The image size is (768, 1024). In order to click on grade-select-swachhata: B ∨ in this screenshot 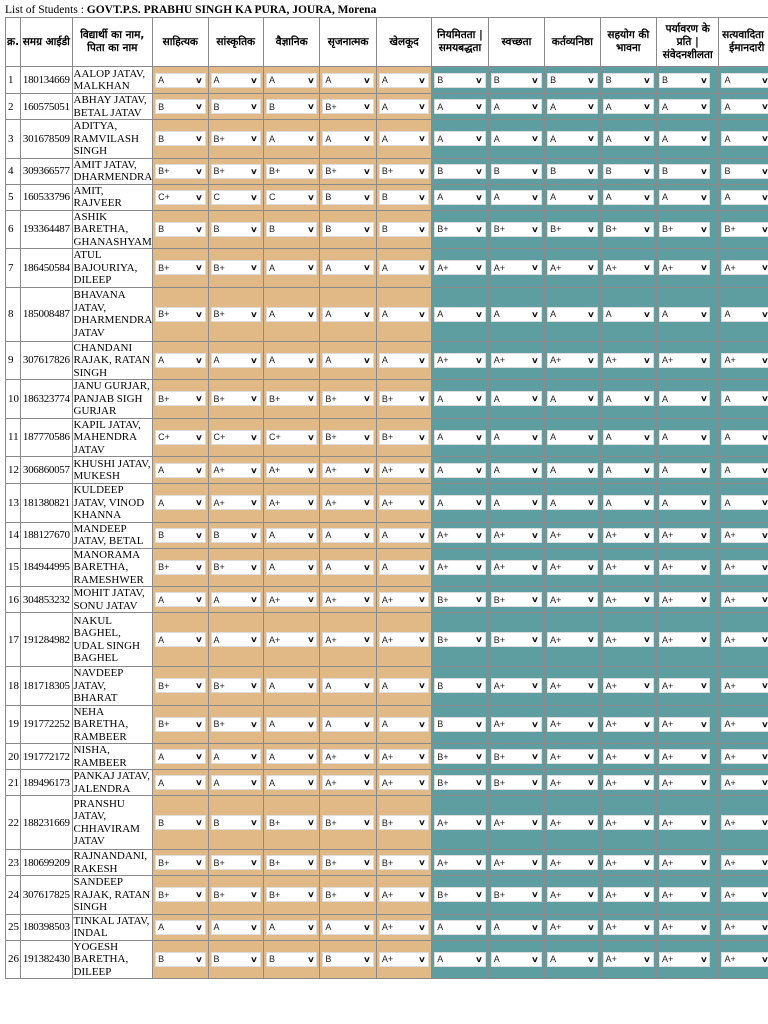, I will do `click(516, 80)`.